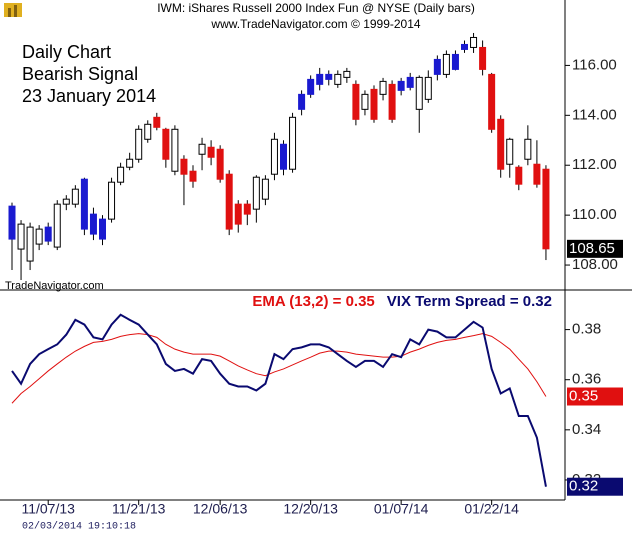 The width and height of the screenshot is (632, 533). I want to click on annotation: 23 January 2014, so click(89, 96).